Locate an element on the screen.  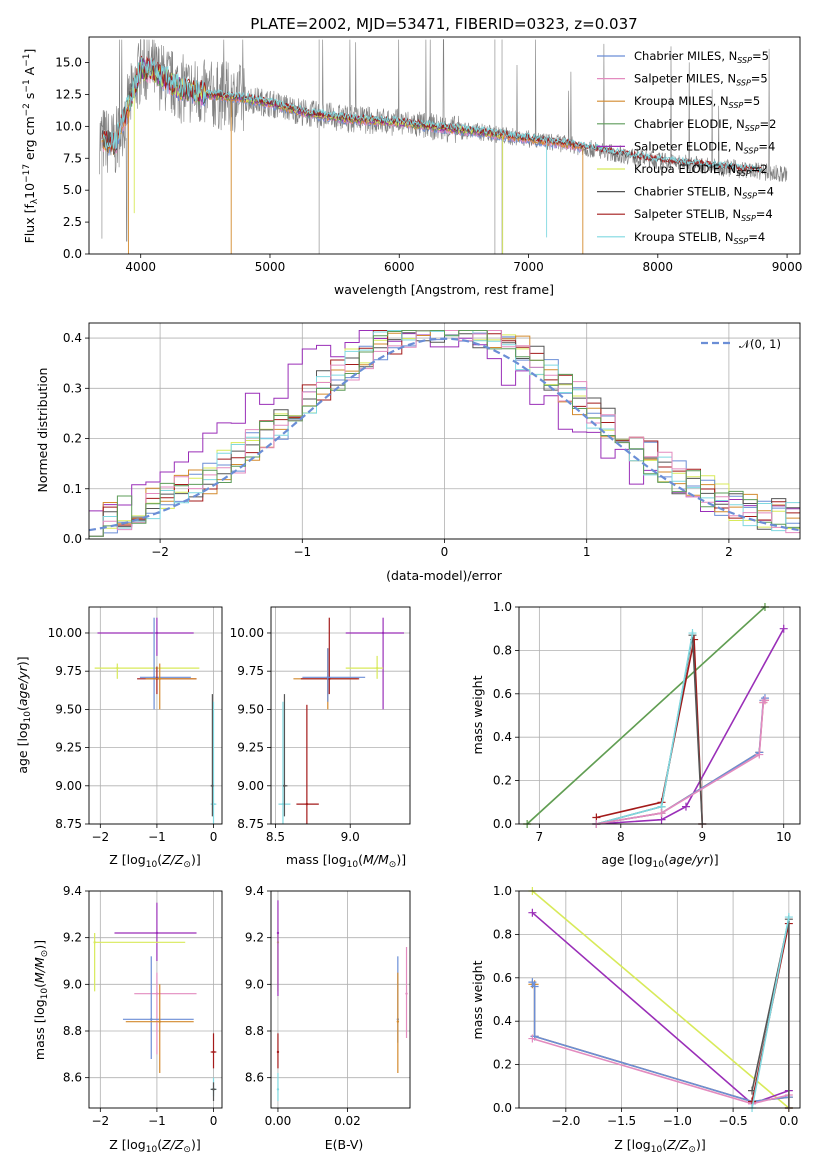
x-tick-label: 6000 is located at coordinates (399, 267).